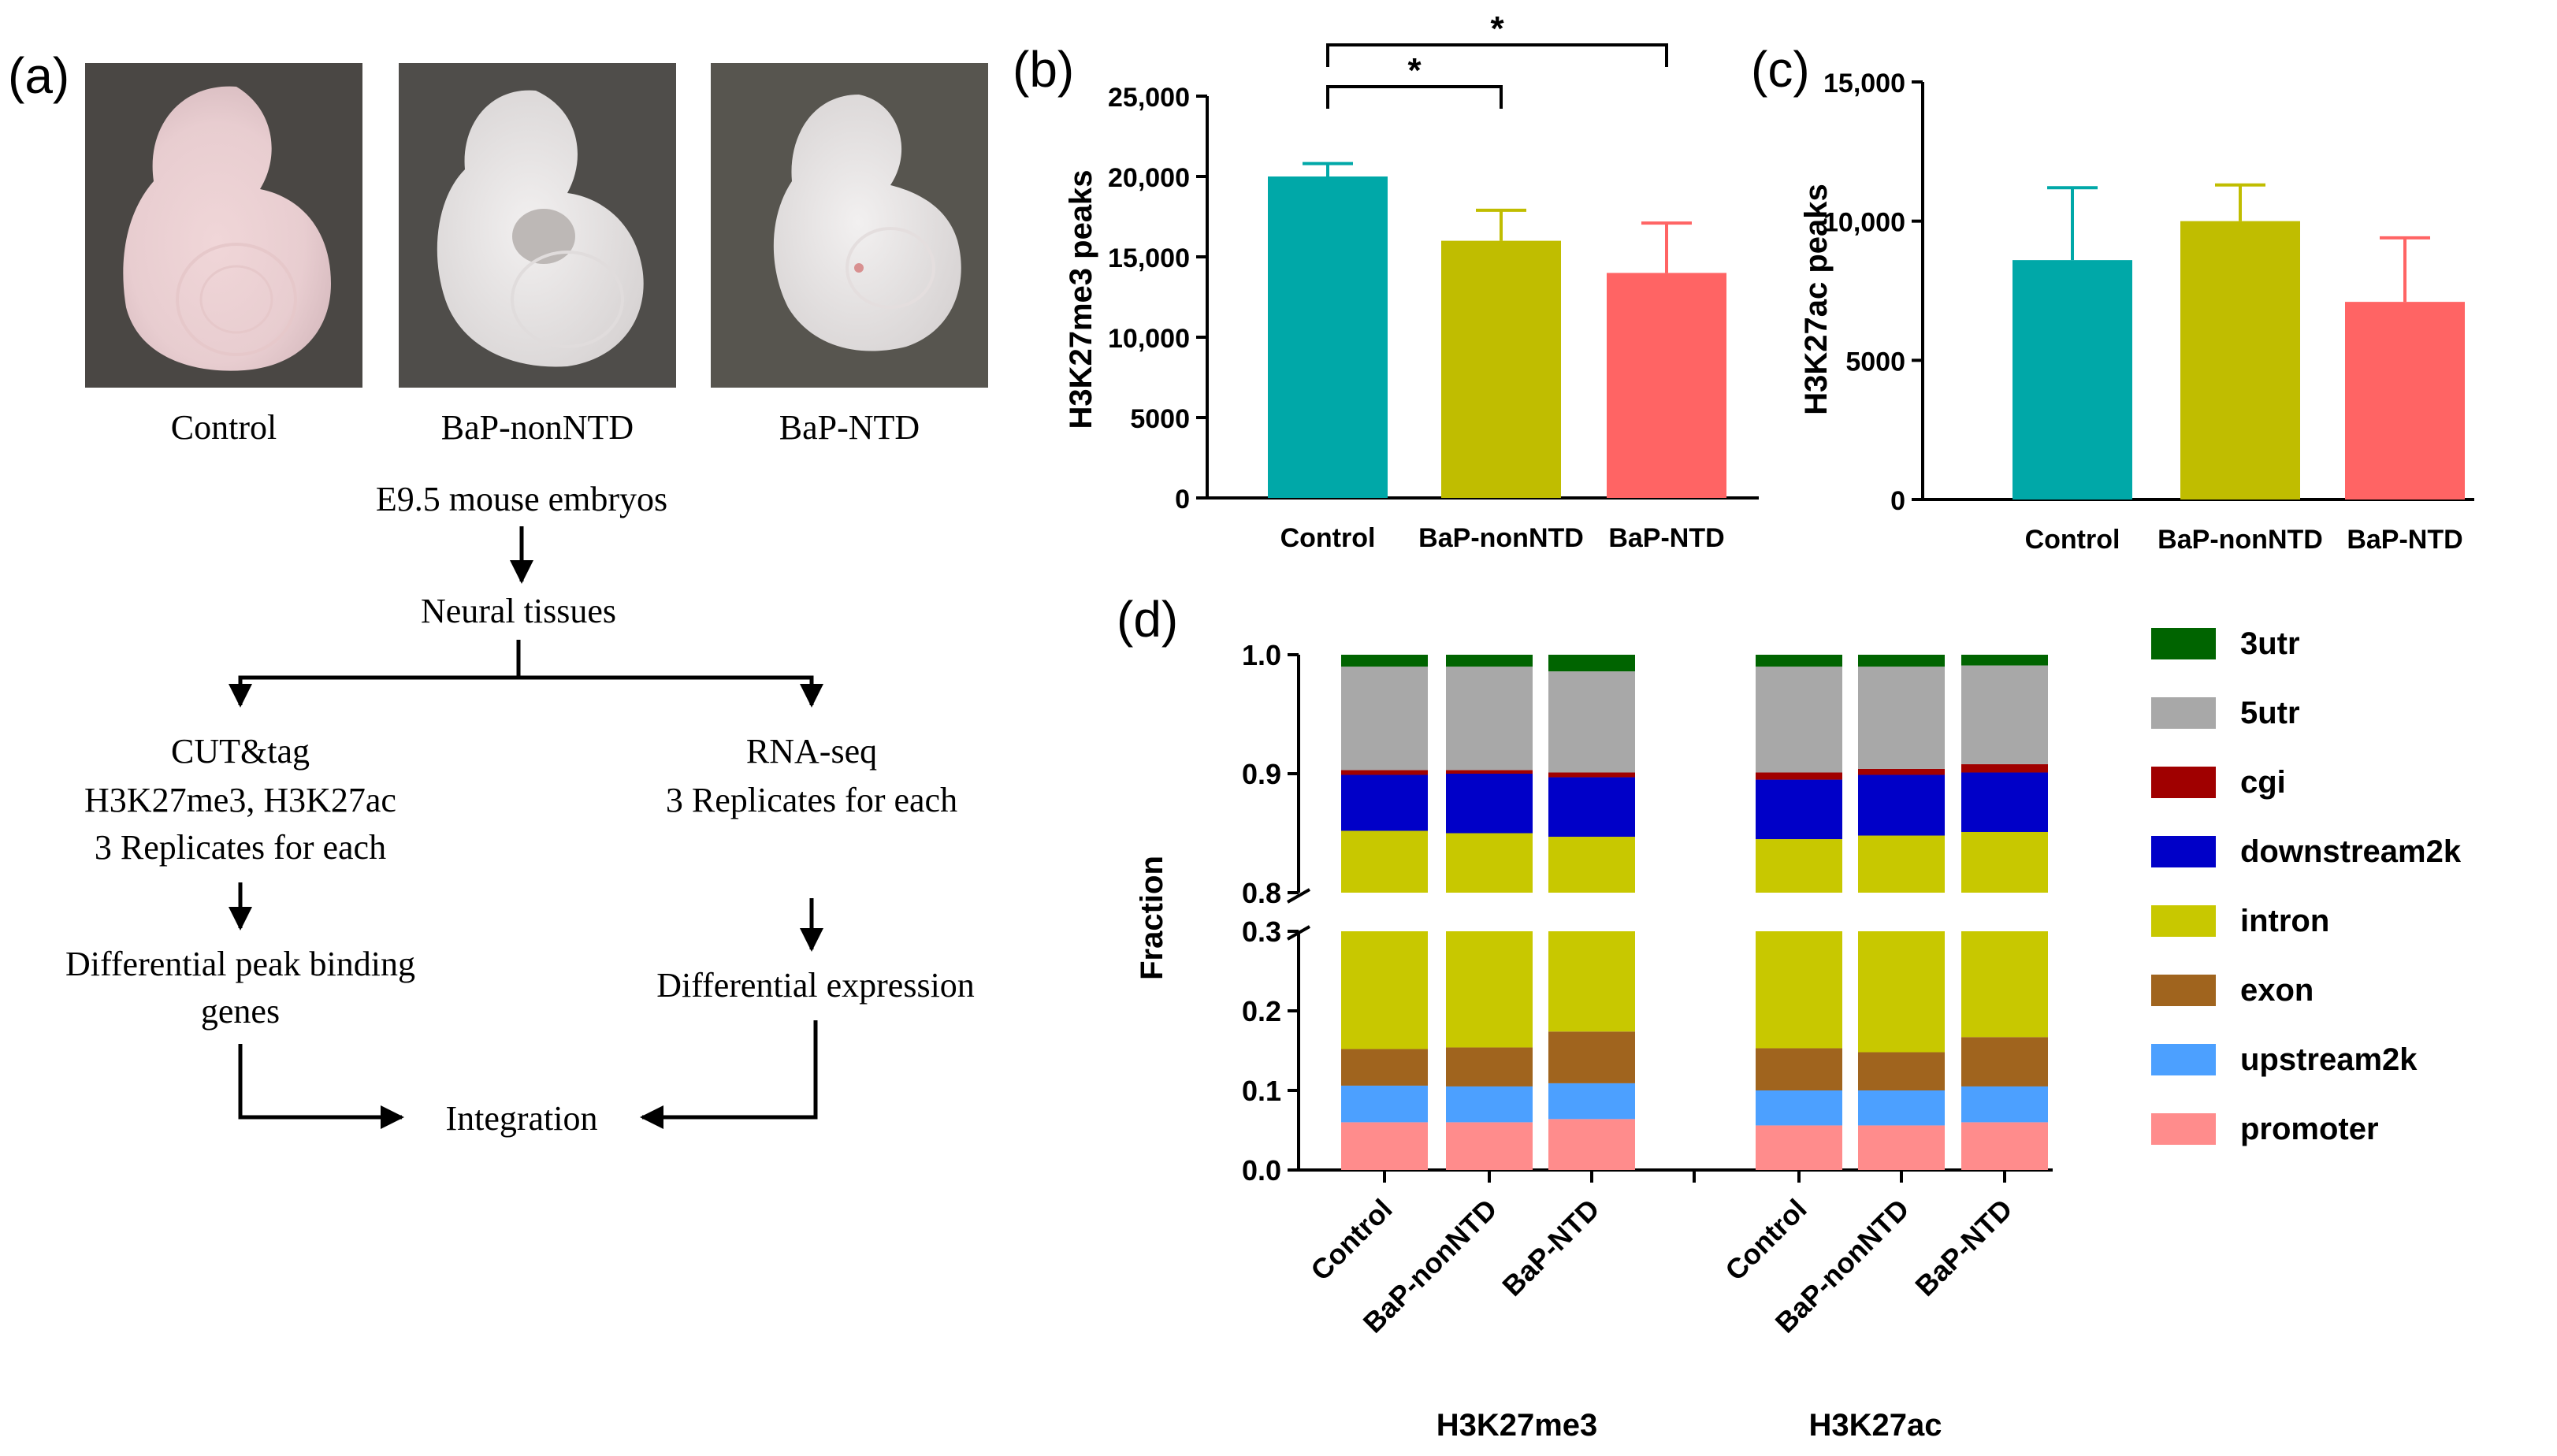 This screenshot has height=1456, width=2557. What do you see at coordinates (38, 75) in the screenshot?
I see `panel-a-label: (a)` at bounding box center [38, 75].